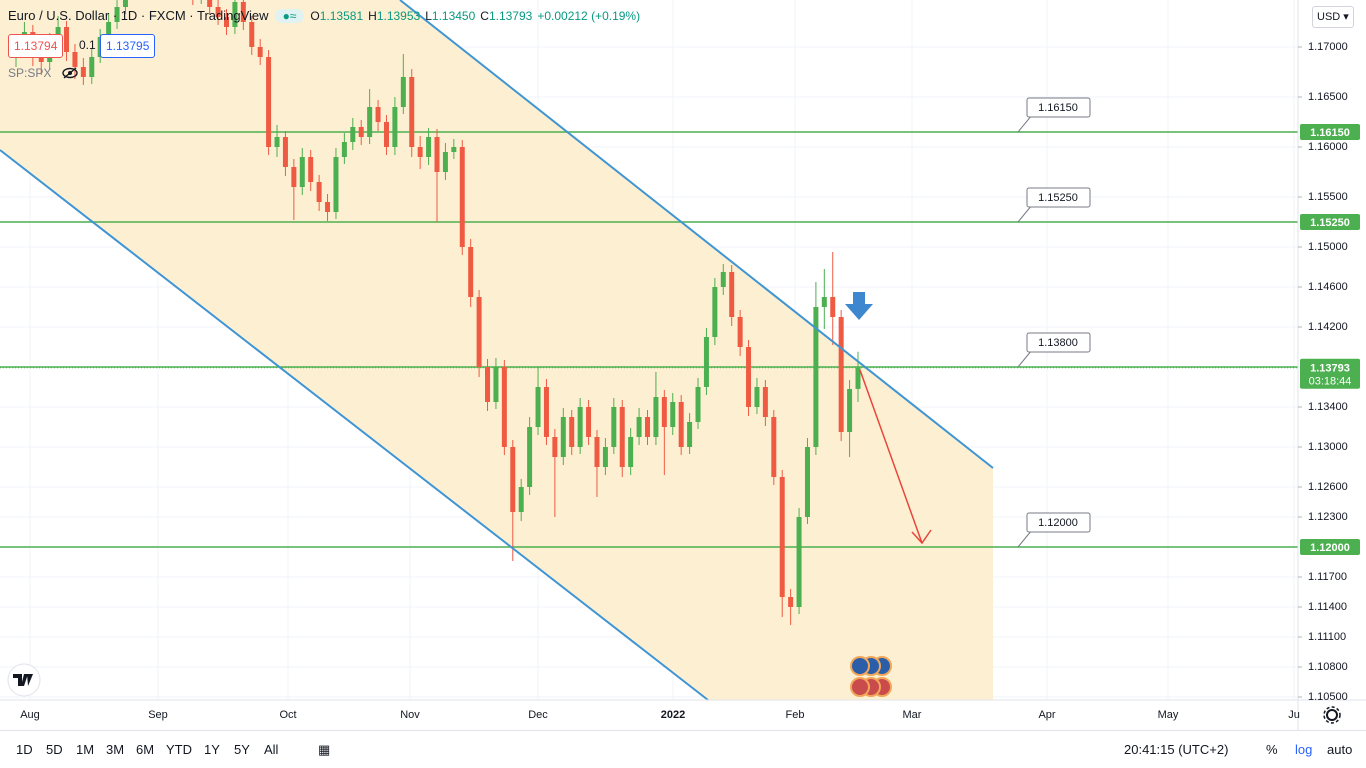 The height and width of the screenshot is (768, 1366). What do you see at coordinates (115, 749) in the screenshot?
I see `range-button: 3M` at bounding box center [115, 749].